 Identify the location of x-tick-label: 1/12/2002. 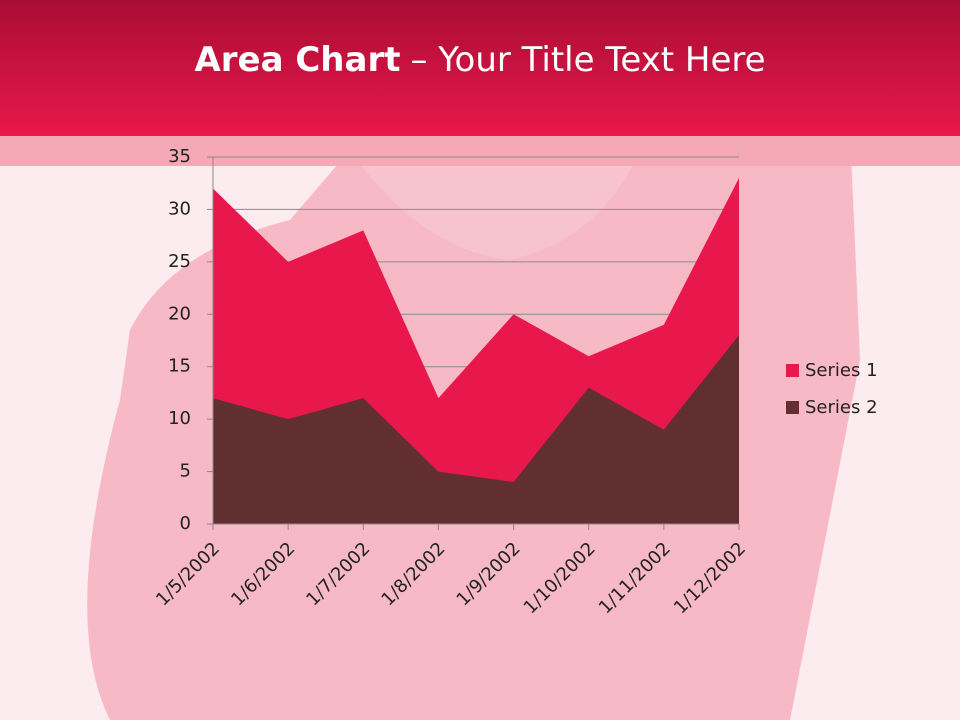
(710, 578).